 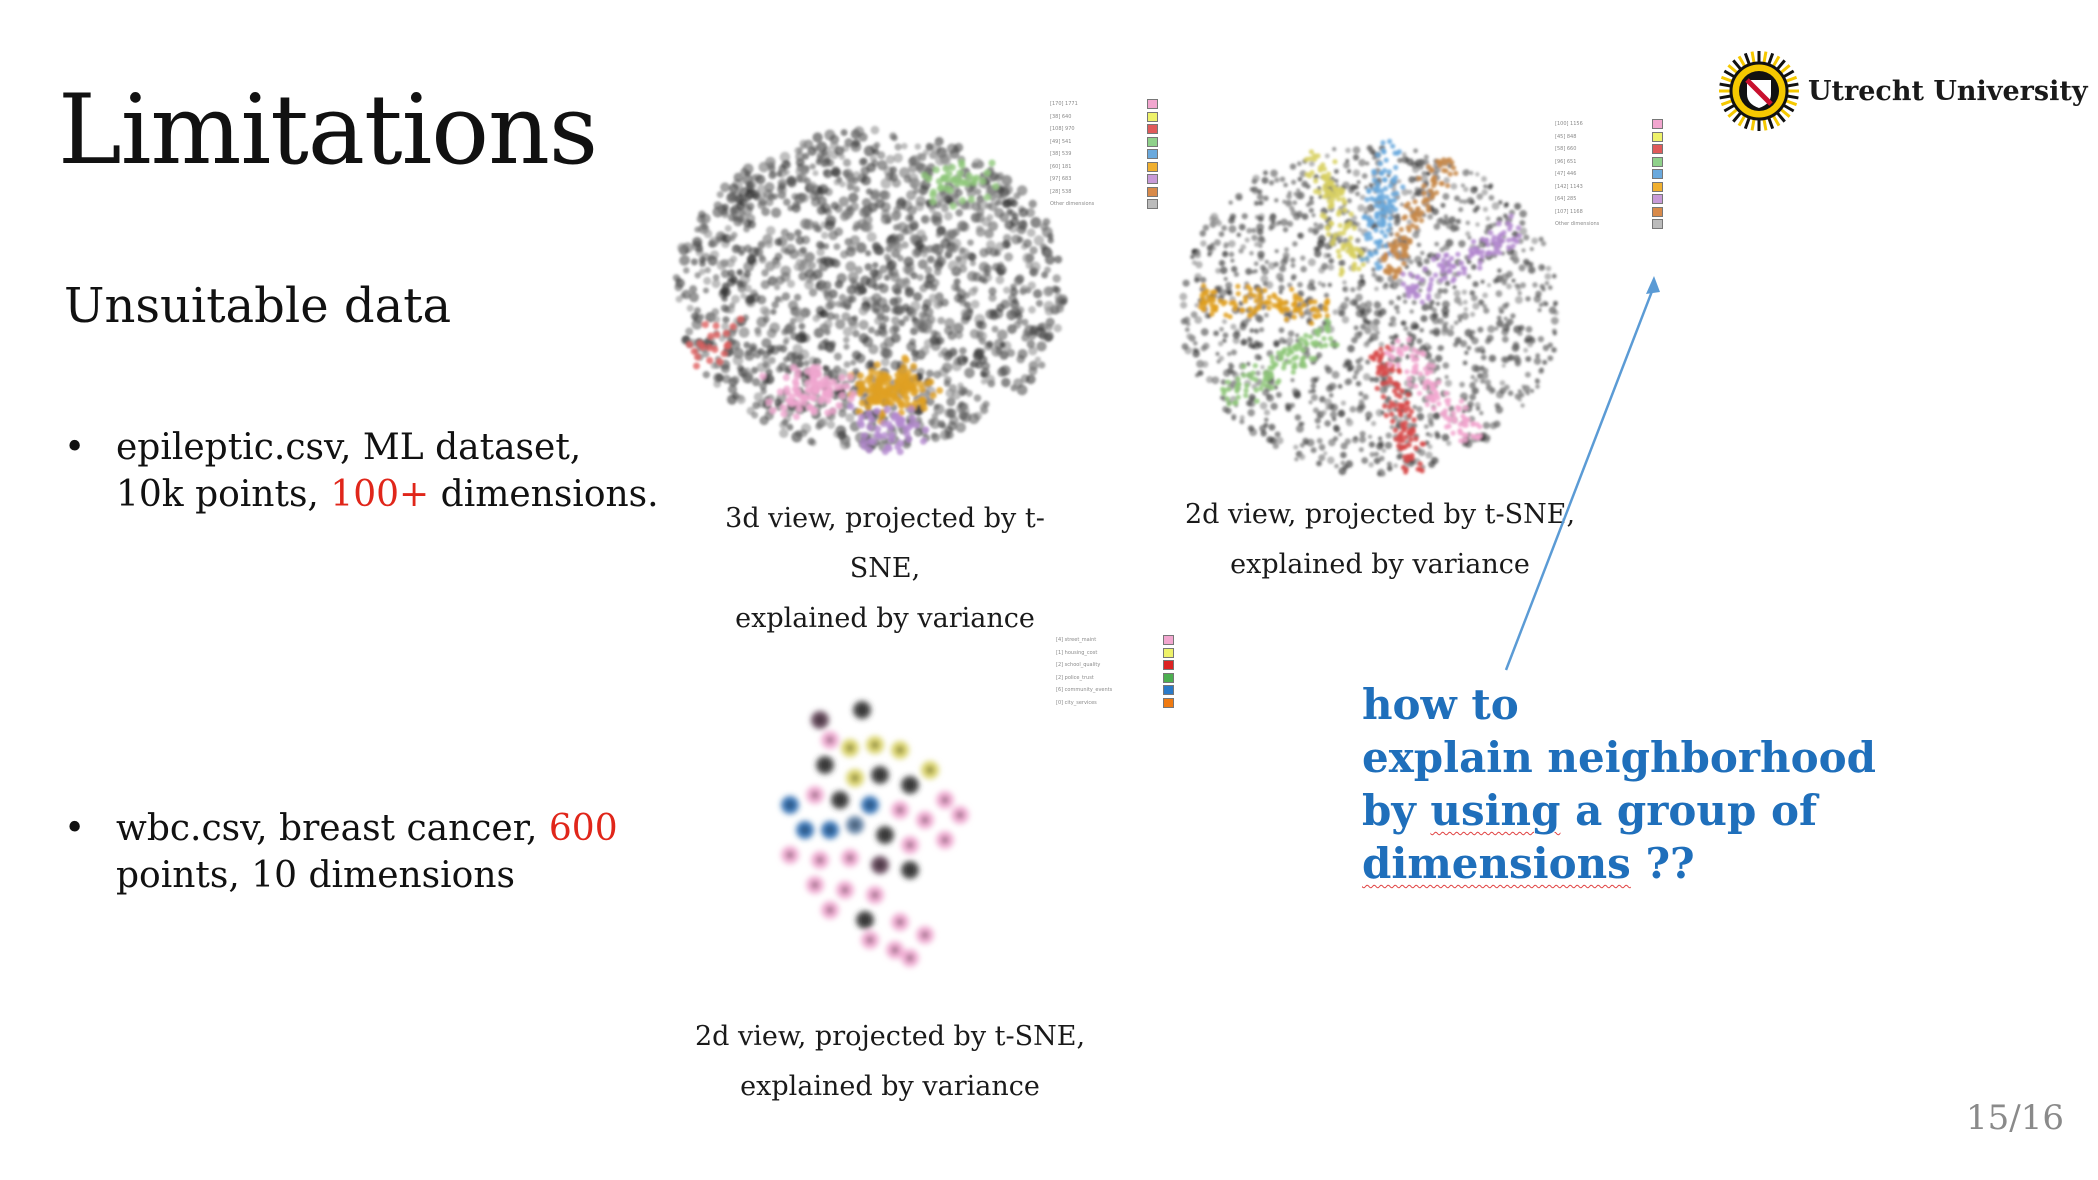 I want to click on bullet-text: wbc.csv, breast cancer,, so click(x=332, y=828).